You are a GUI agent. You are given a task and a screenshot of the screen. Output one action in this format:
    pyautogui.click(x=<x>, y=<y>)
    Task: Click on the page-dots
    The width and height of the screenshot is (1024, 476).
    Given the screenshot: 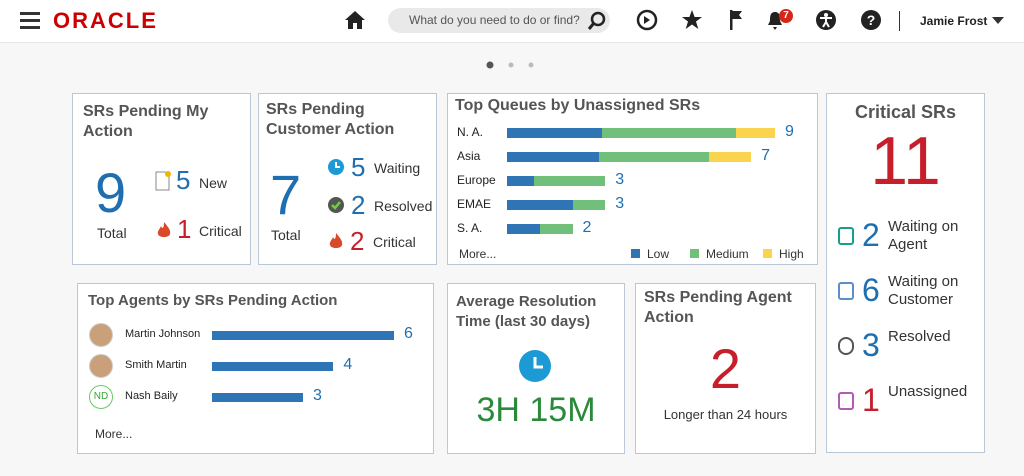 What is the action you would take?
    pyautogui.click(x=511, y=65)
    